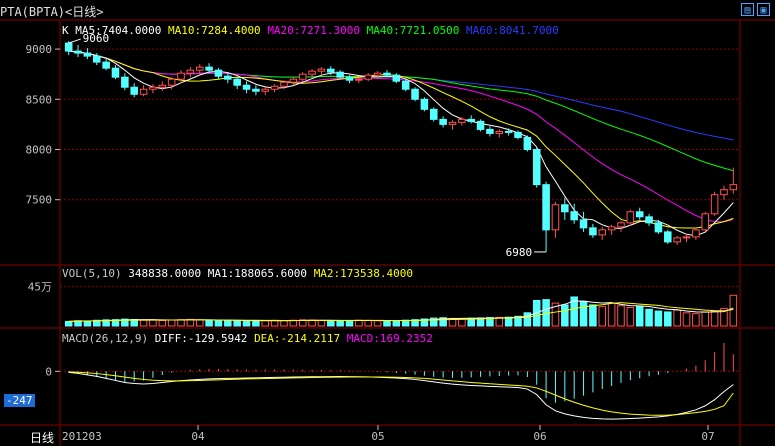 Image resolution: width=775 pixels, height=446 pixels. I want to click on ma20-legend: MA20:7271.3000, so click(314, 30).